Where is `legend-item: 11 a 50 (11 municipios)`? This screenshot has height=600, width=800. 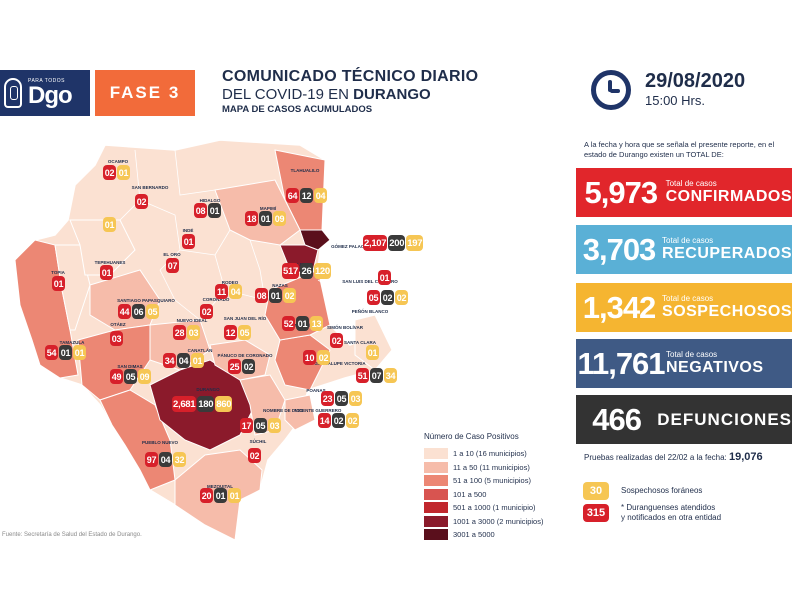 legend-item: 11 a 50 (11 municipios) is located at coordinates (477, 467).